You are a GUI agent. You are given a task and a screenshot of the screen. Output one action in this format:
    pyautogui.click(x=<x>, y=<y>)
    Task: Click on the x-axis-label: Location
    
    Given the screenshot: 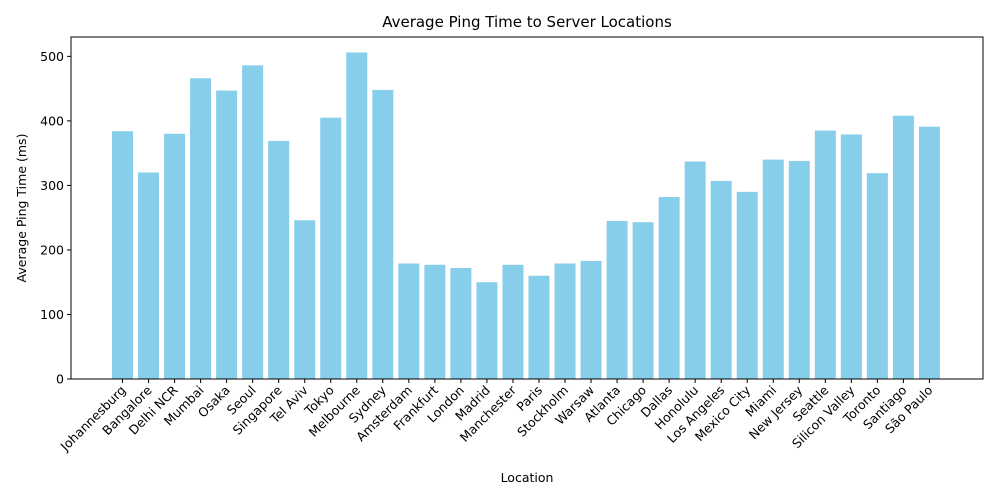 What is the action you would take?
    pyautogui.click(x=527, y=477)
    